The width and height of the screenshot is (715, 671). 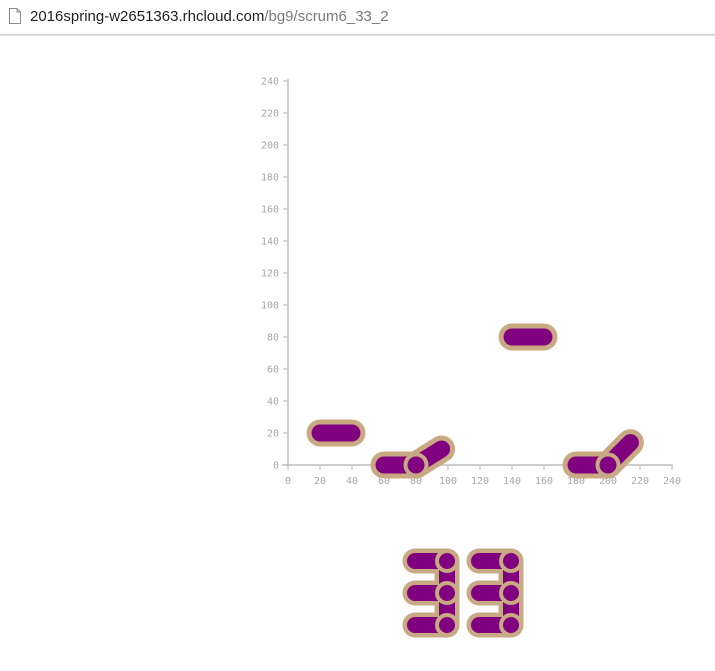 I want to click on y-tick-label: 240, so click(x=270, y=82).